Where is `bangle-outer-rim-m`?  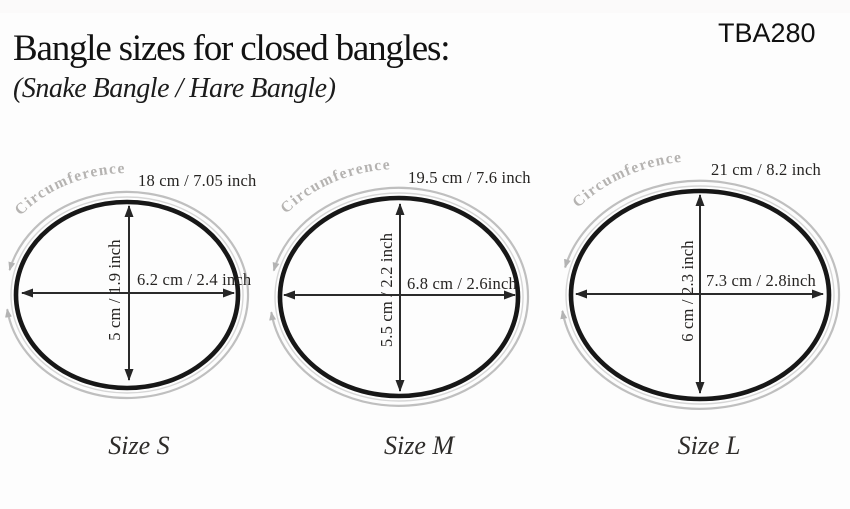 bangle-outer-rim-m is located at coordinates (399, 297).